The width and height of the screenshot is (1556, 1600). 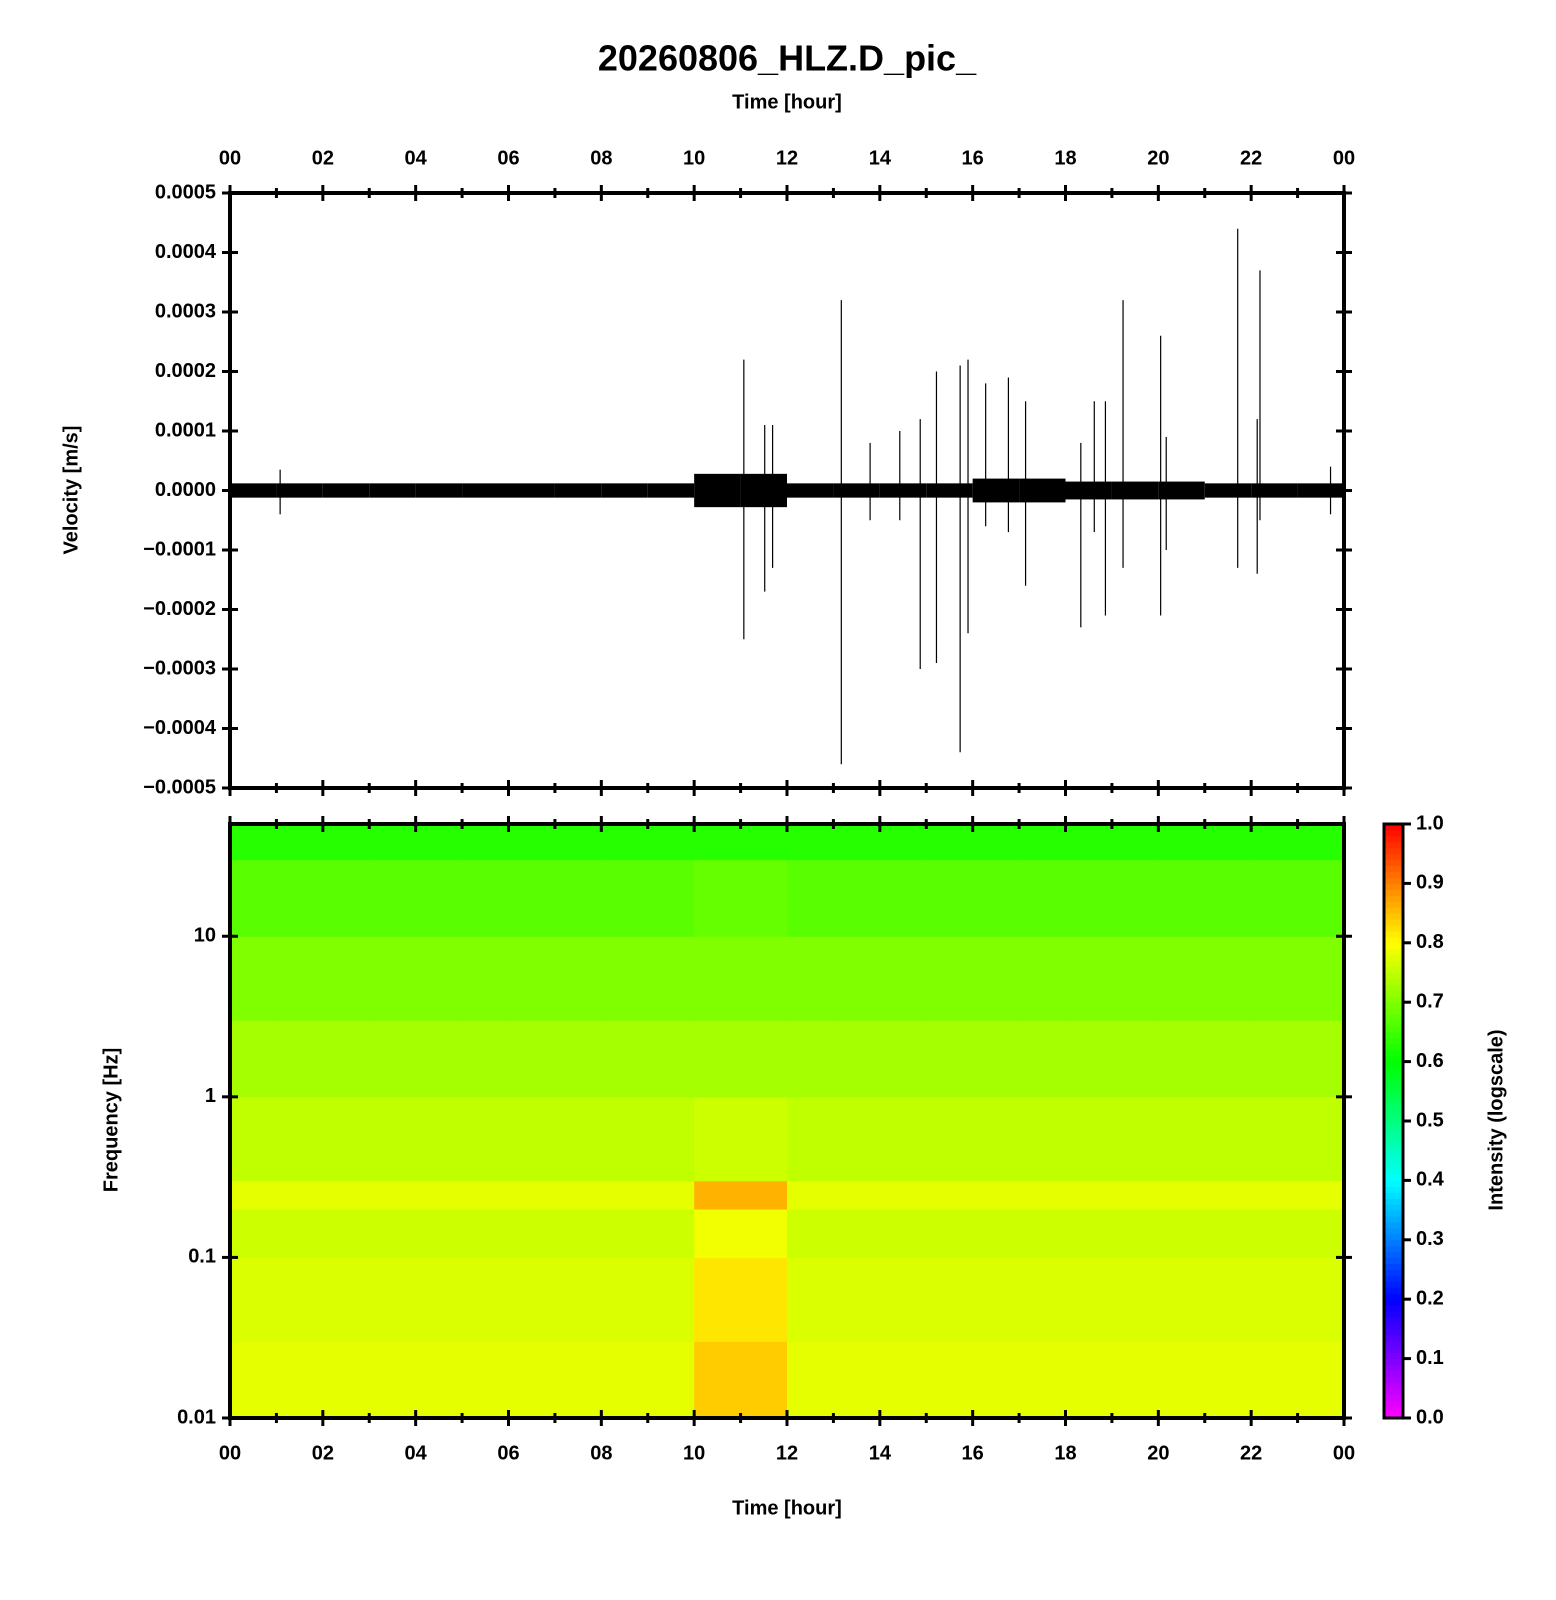 What do you see at coordinates (973, 158) in the screenshot?
I see `x-tick-label: 16` at bounding box center [973, 158].